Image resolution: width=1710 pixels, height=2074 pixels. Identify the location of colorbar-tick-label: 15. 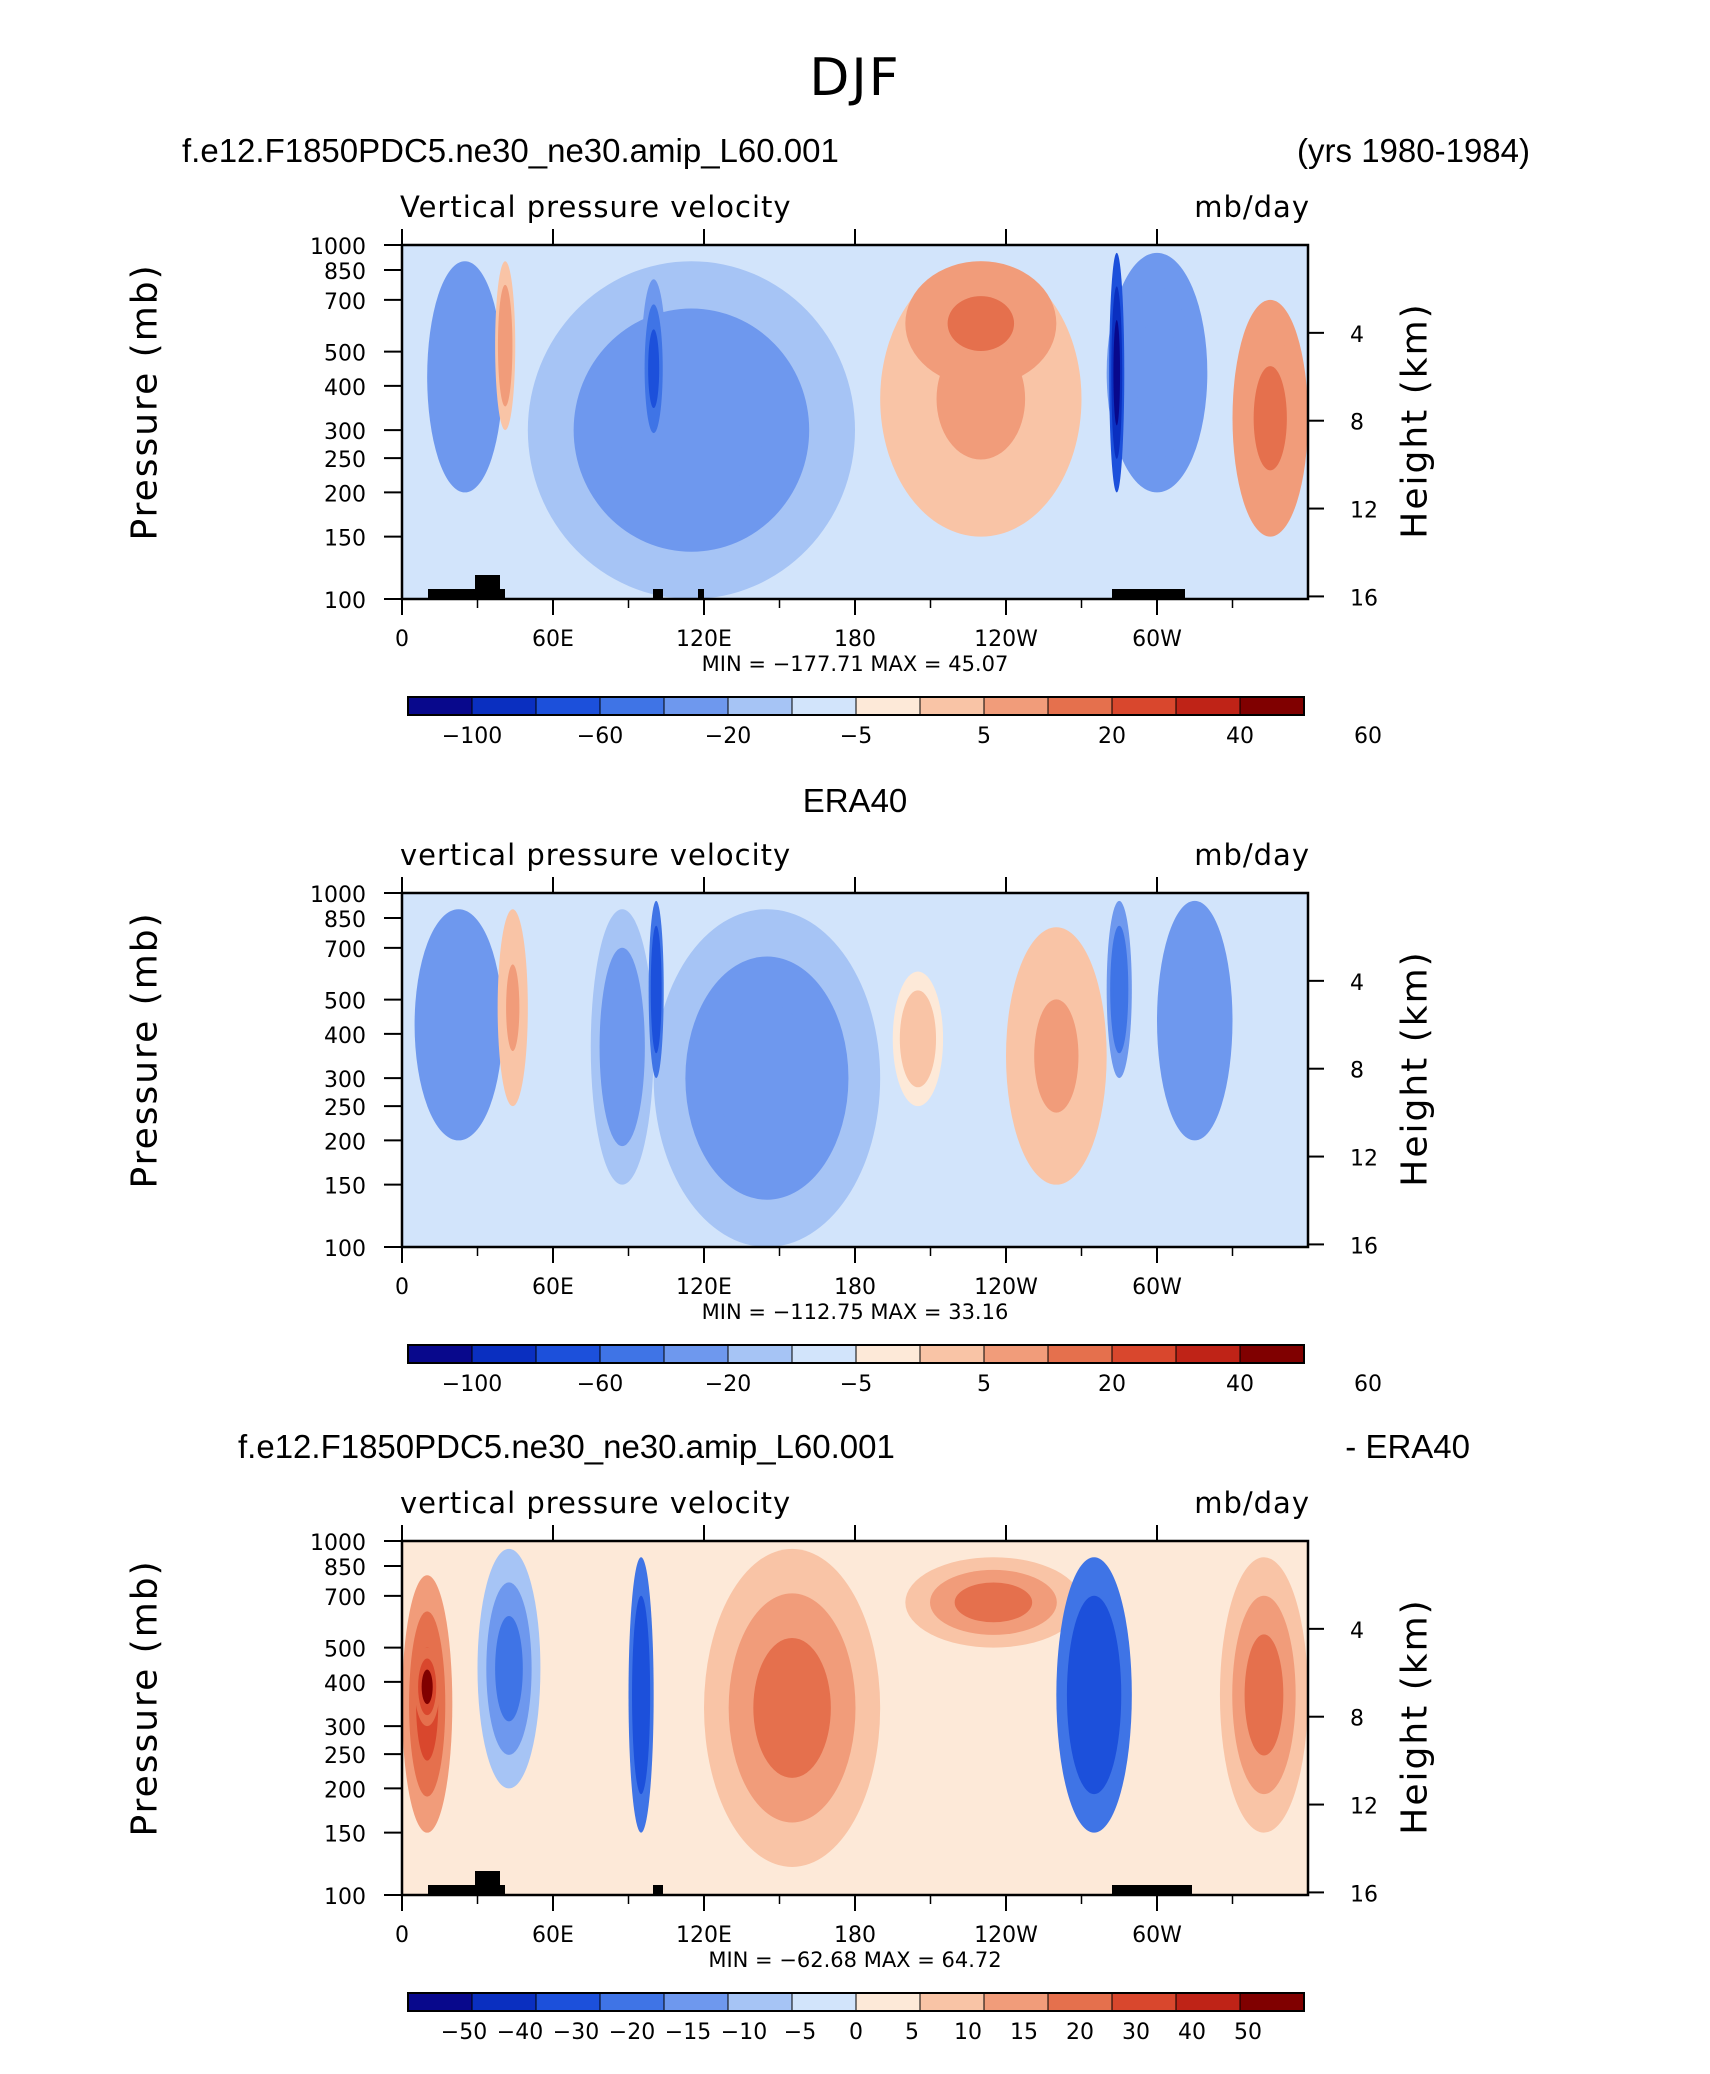
(1024, 2032).